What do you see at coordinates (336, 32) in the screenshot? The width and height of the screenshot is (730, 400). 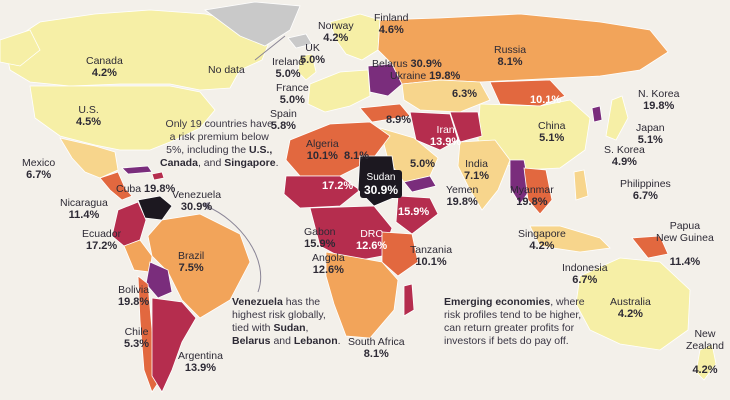 I see `label-norway: Norway 4.2%` at bounding box center [336, 32].